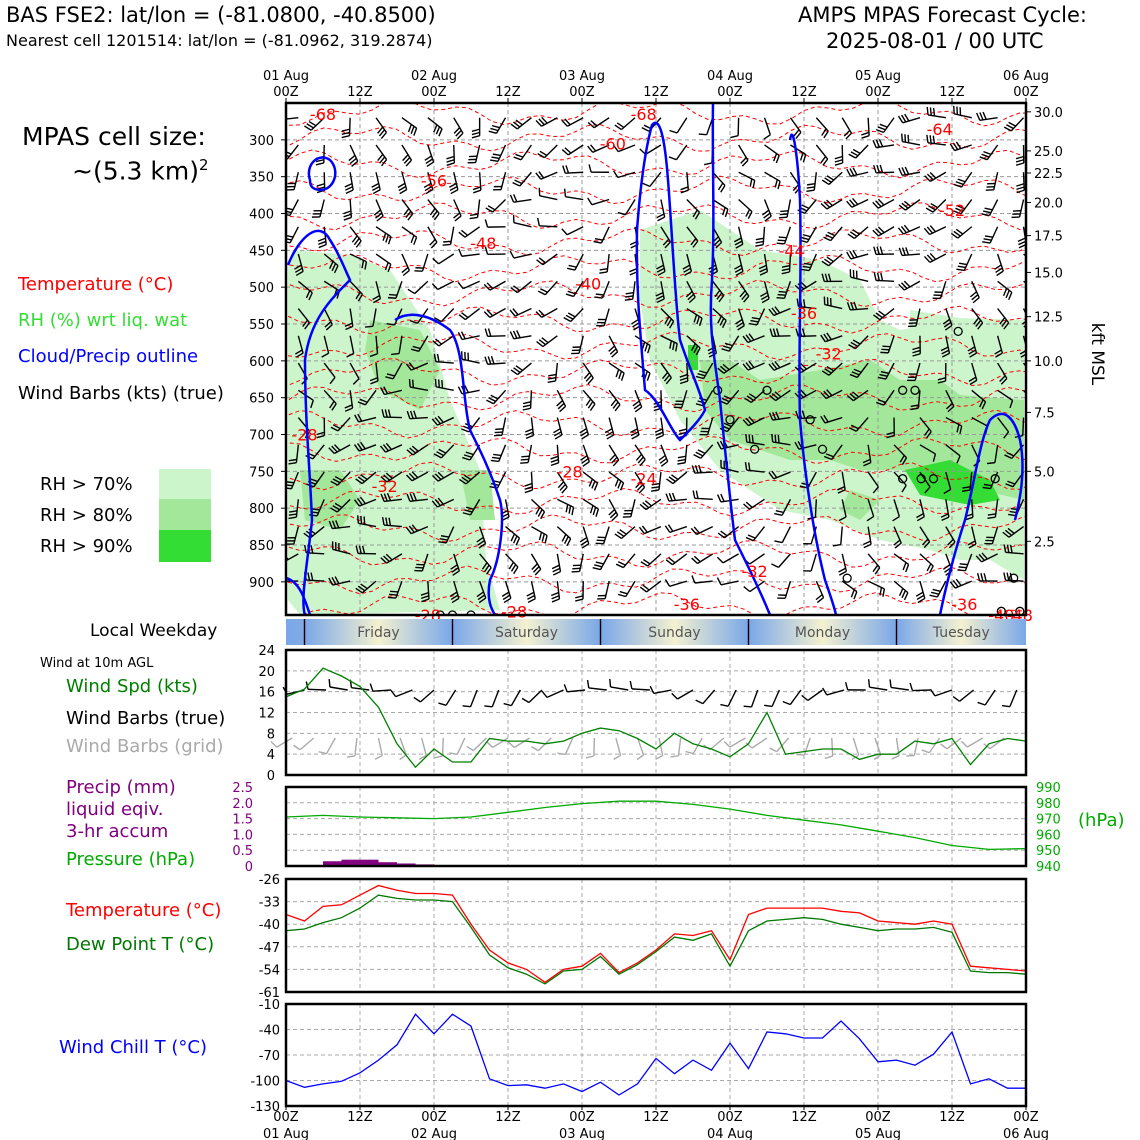  Describe the element at coordinates (656, 1117) in the screenshot. I see `bottom-time-label: 12Z` at that location.